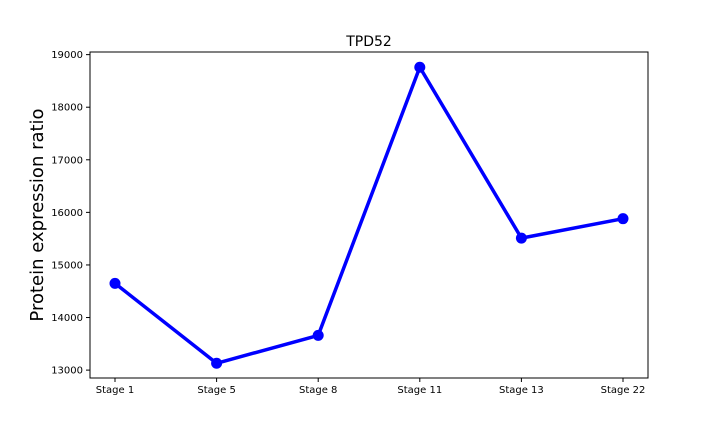  What do you see at coordinates (115, 390) in the screenshot?
I see `x-tick-label: Stage 1` at bounding box center [115, 390].